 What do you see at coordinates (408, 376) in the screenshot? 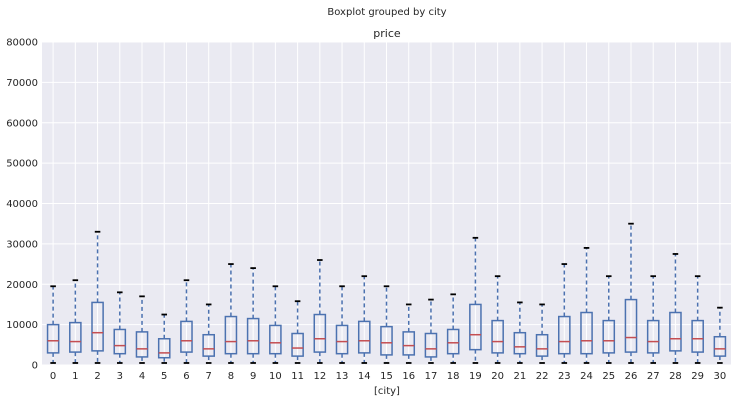
I see `x-tick-label: 16` at bounding box center [408, 376].